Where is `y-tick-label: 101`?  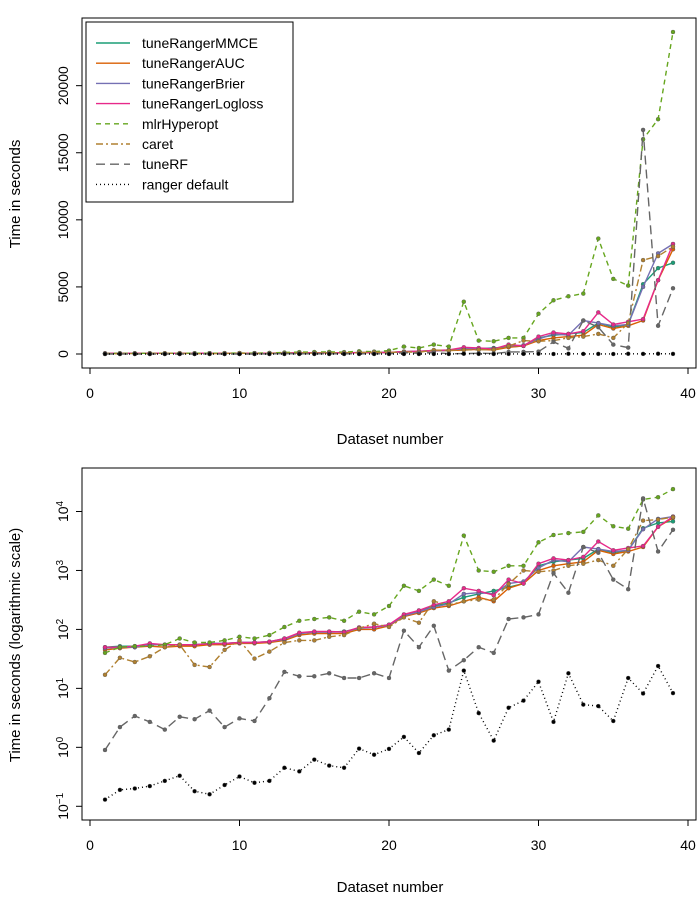
y-tick-label: 101 is located at coordinates (63, 688).